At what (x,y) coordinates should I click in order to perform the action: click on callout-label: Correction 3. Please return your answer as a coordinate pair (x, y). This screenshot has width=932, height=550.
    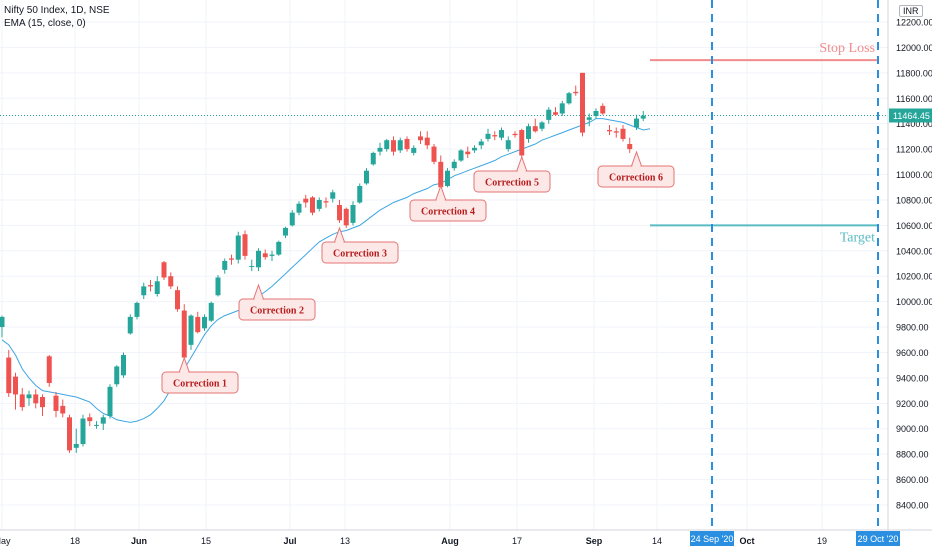
    Looking at the image, I should click on (360, 254).